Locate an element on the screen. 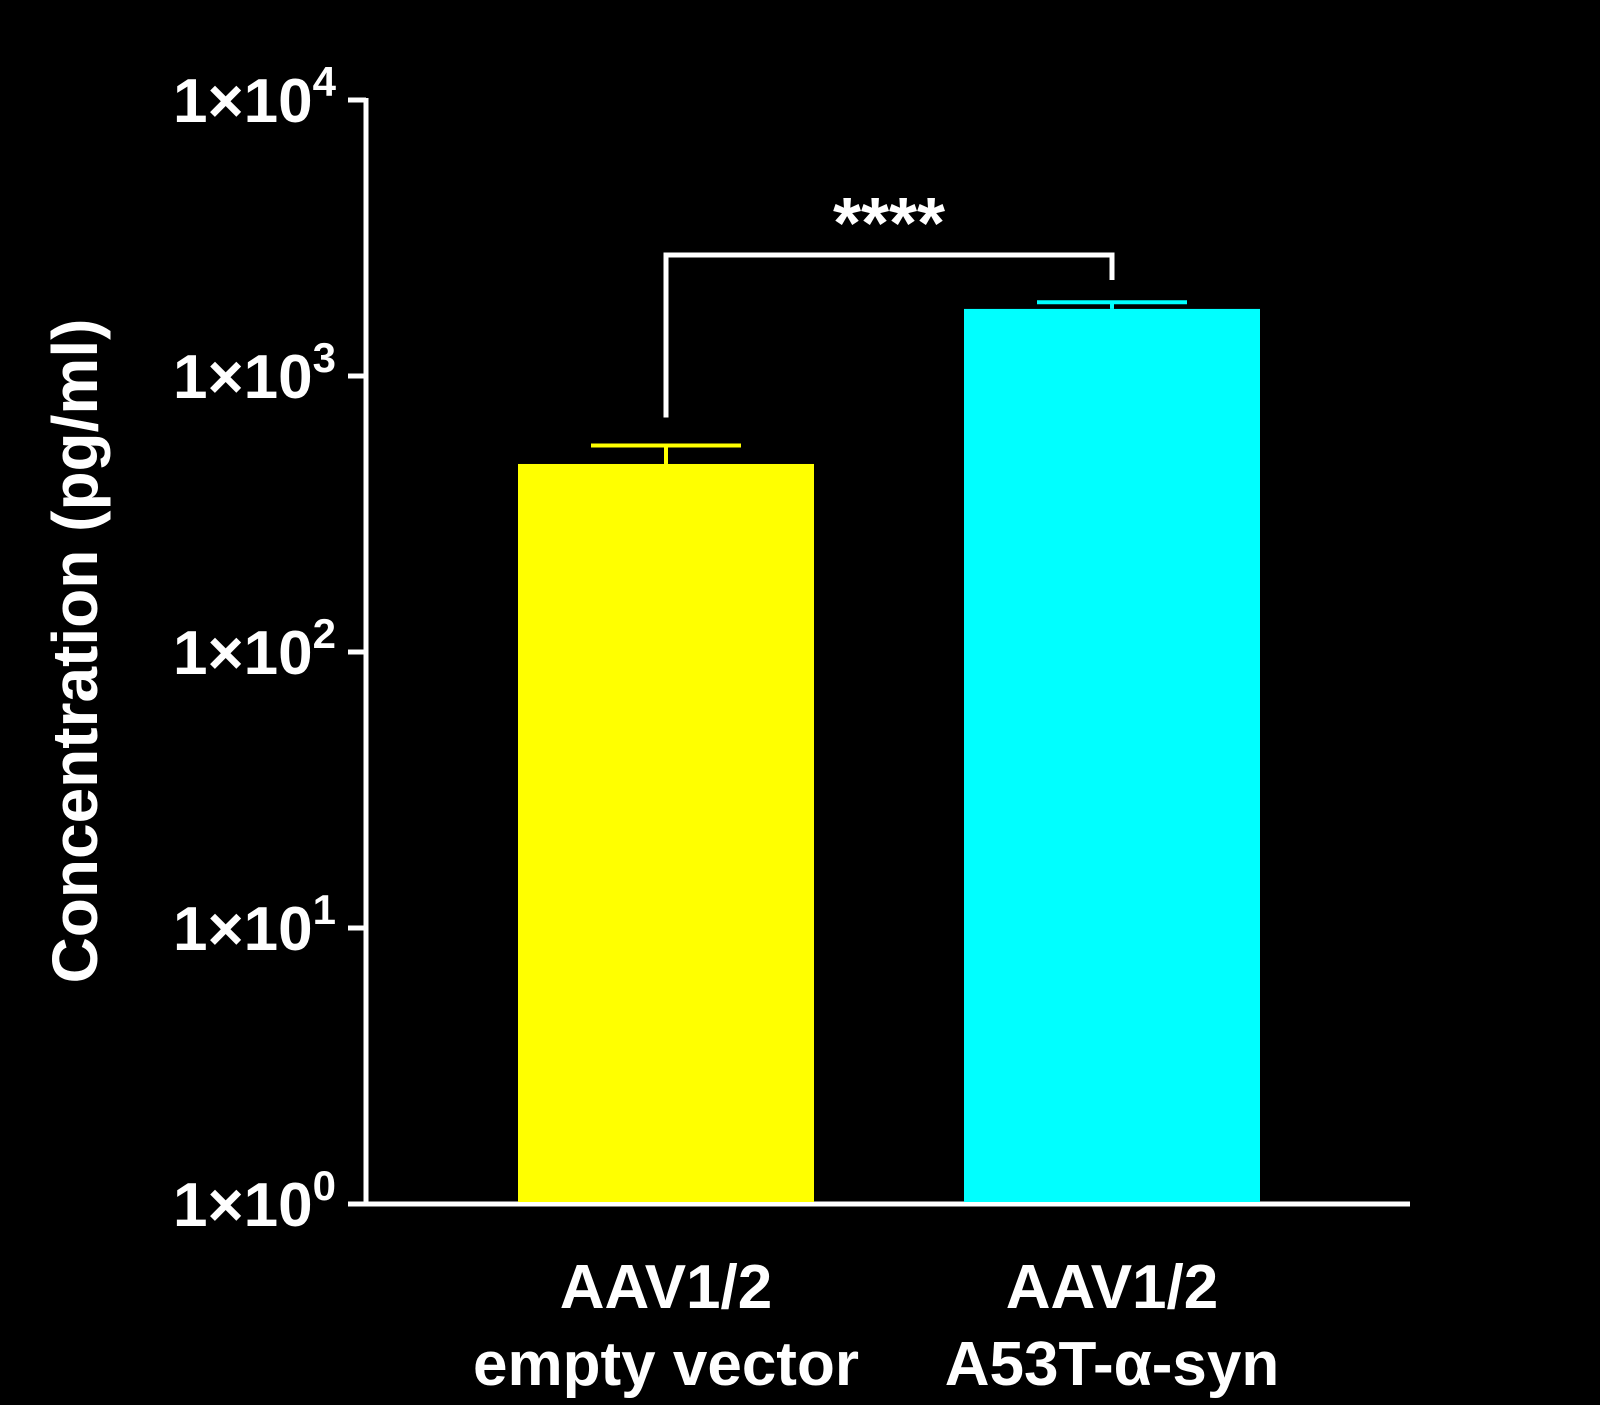  significance-bracket: **** is located at coordinates (889, 301).